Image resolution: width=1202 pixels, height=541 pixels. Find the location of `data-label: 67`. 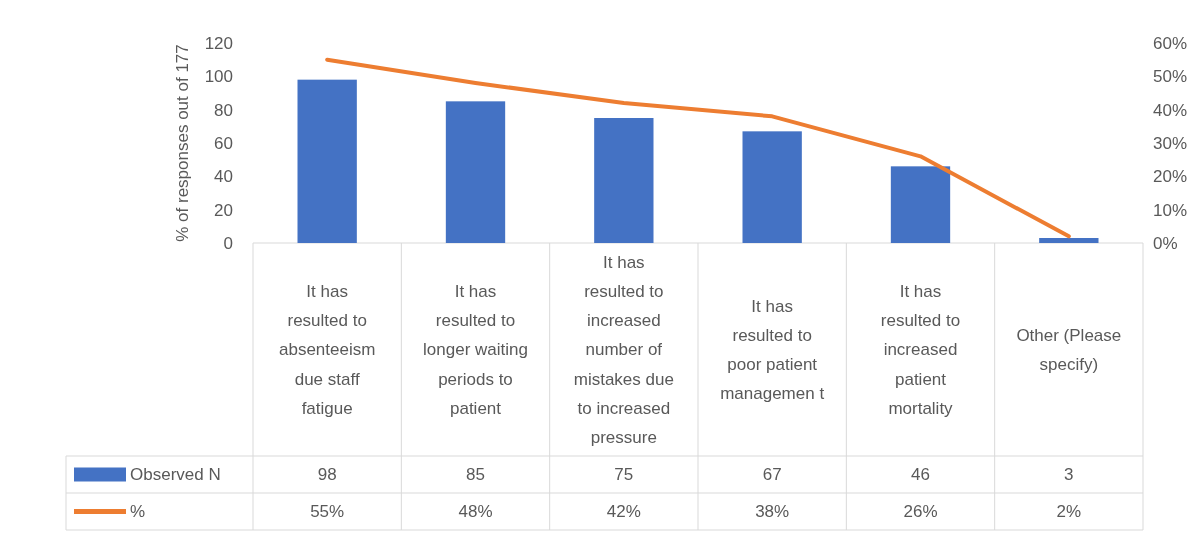

data-label: 67 is located at coordinates (772, 475).